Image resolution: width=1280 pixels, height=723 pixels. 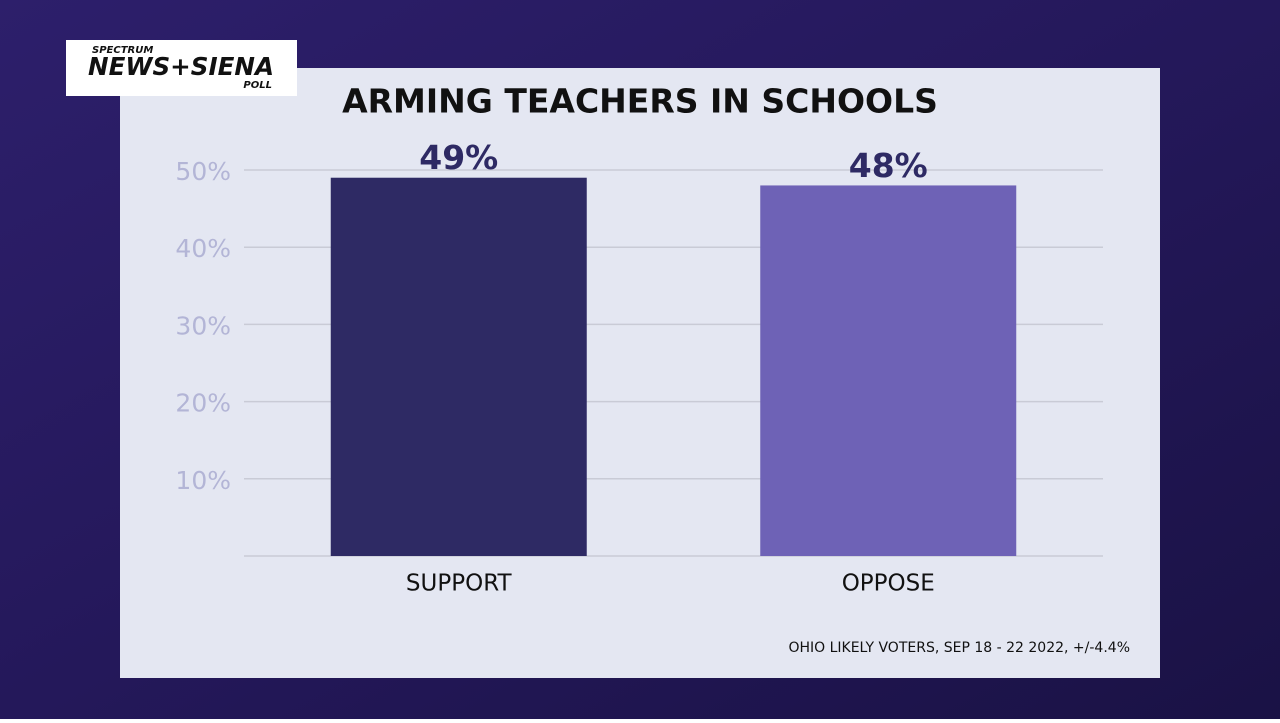 I want to click on value-label: 49%, so click(x=458, y=157).